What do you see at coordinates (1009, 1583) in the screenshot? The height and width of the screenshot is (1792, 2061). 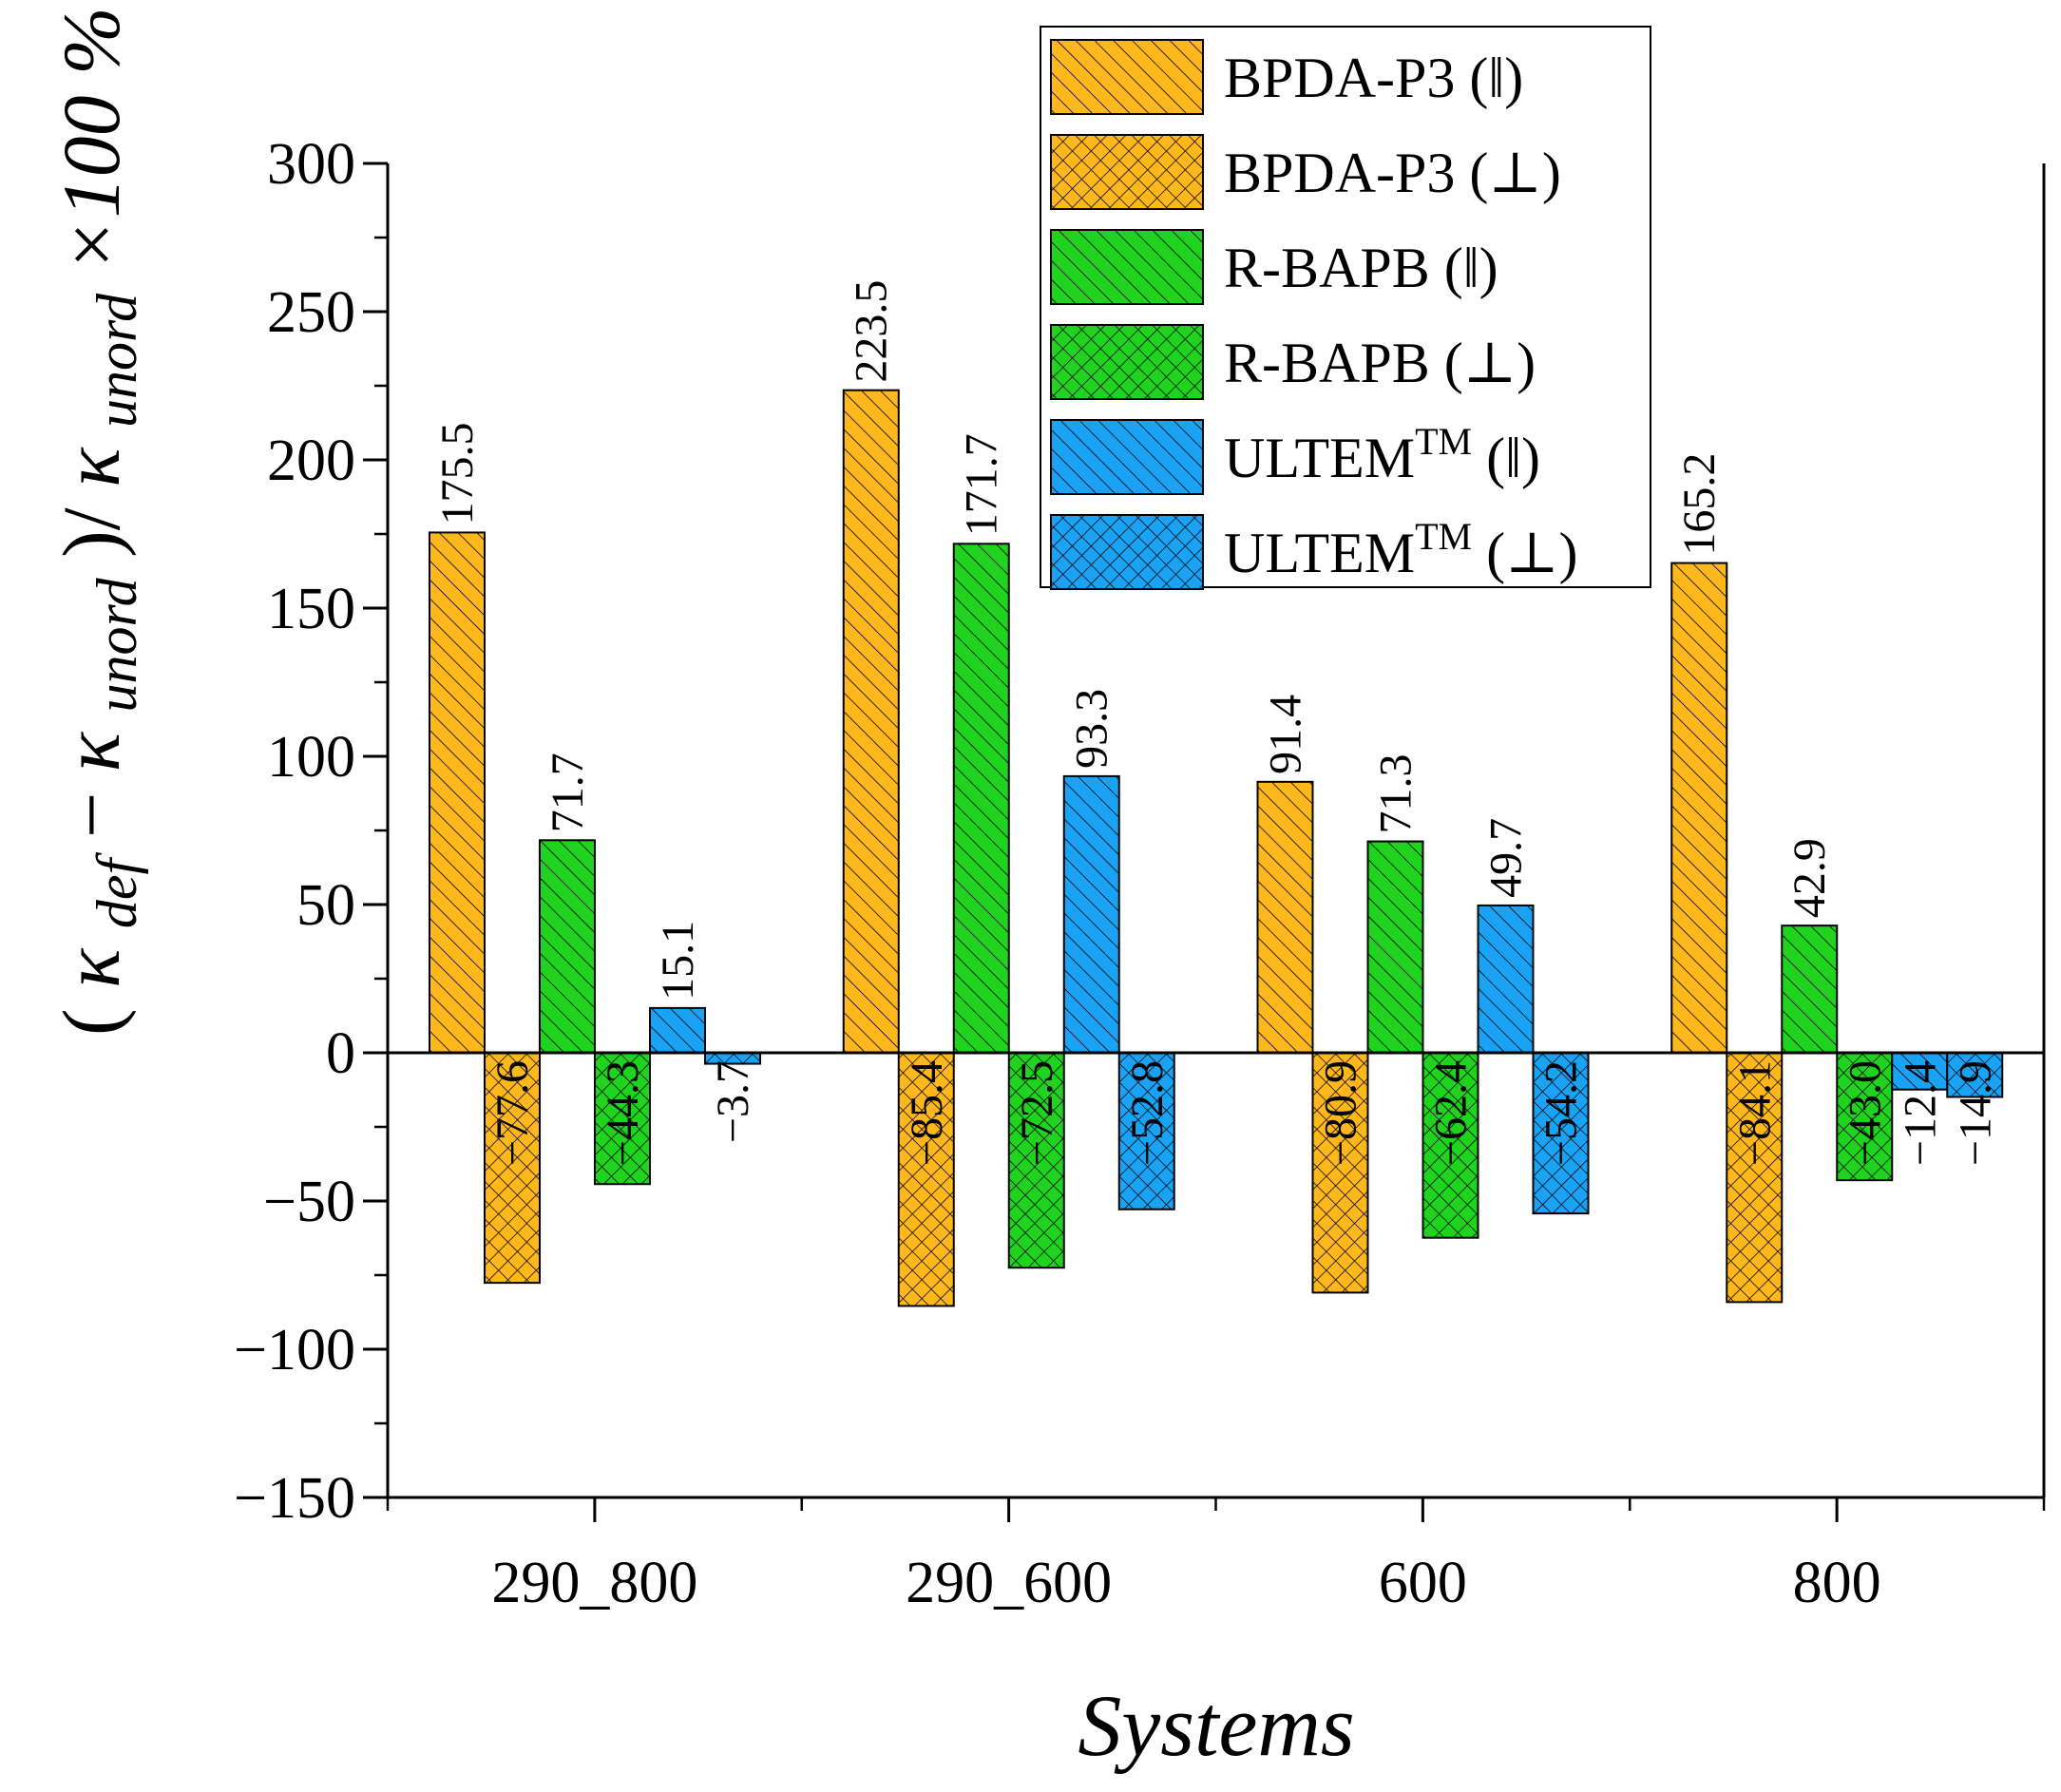 I see `x-tick-label: 290_600` at bounding box center [1009, 1583].